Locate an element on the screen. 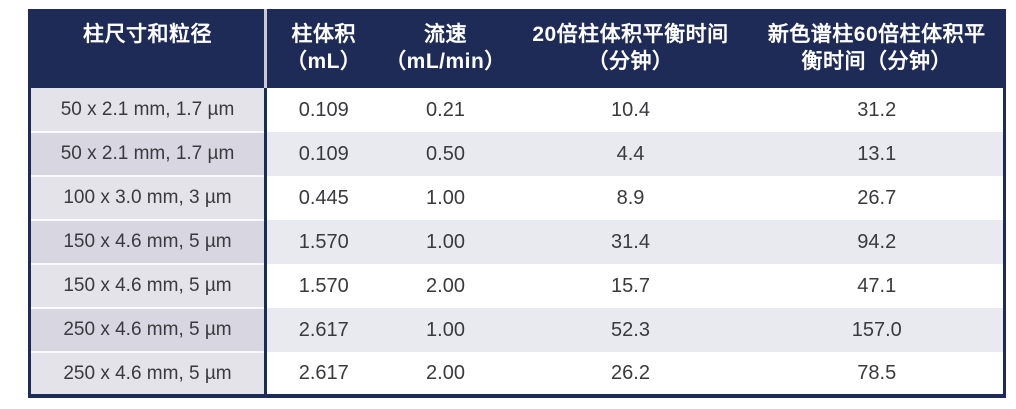 The height and width of the screenshot is (409, 1016). table-row: 150 x 4.6 mm, 5 µm 1.570 1.00 31.4 94.2 is located at coordinates (517, 242).